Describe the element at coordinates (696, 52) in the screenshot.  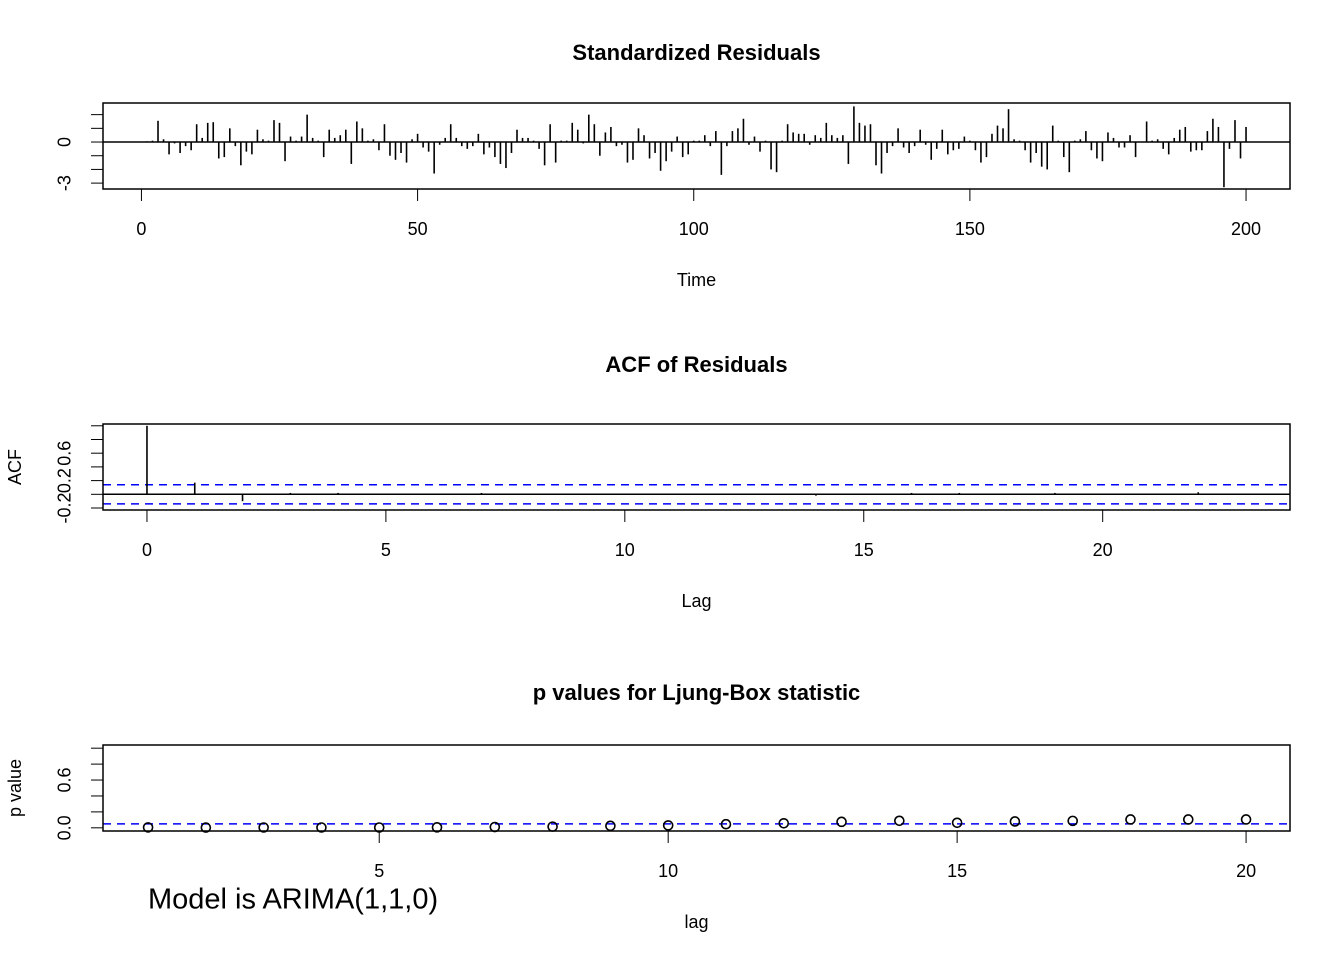
I see `chart-title: Standardized Residuals` at that location.